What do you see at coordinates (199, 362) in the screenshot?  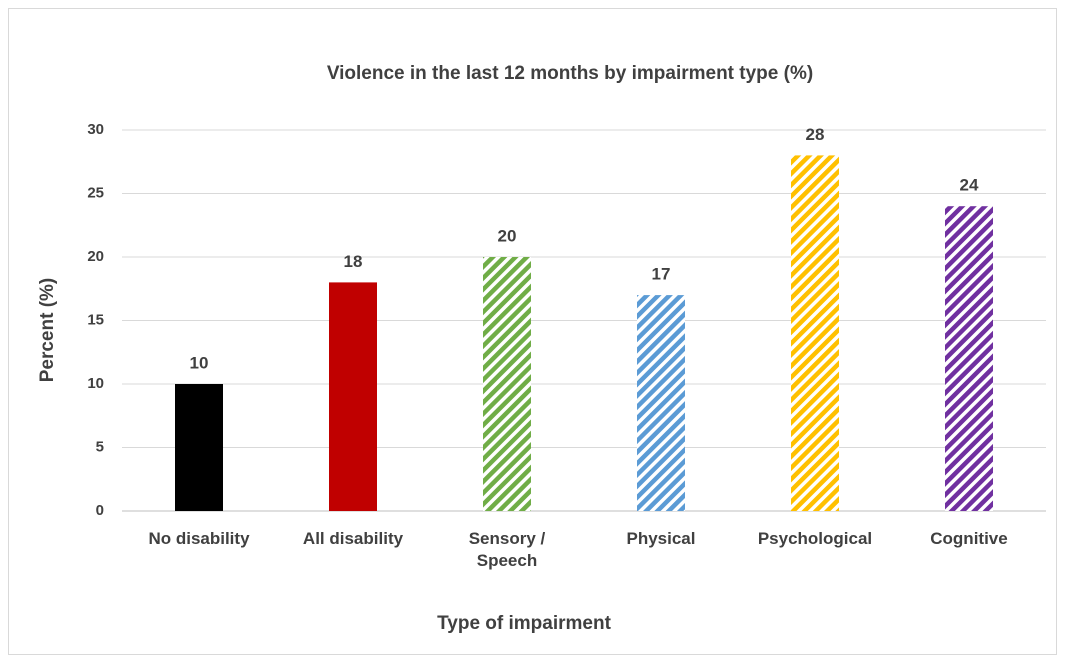 I see `data-label: 10` at bounding box center [199, 362].